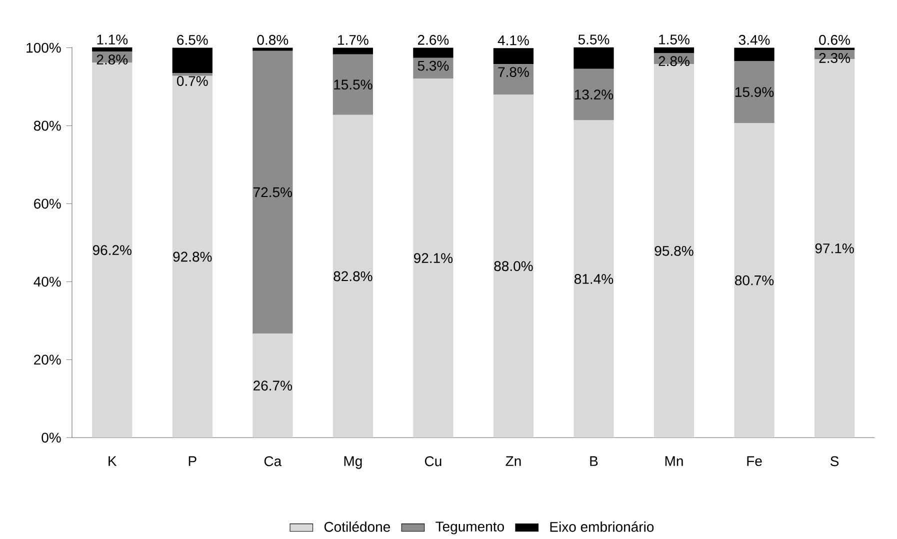  I want to click on x-tick-label: Fe, so click(754, 461).